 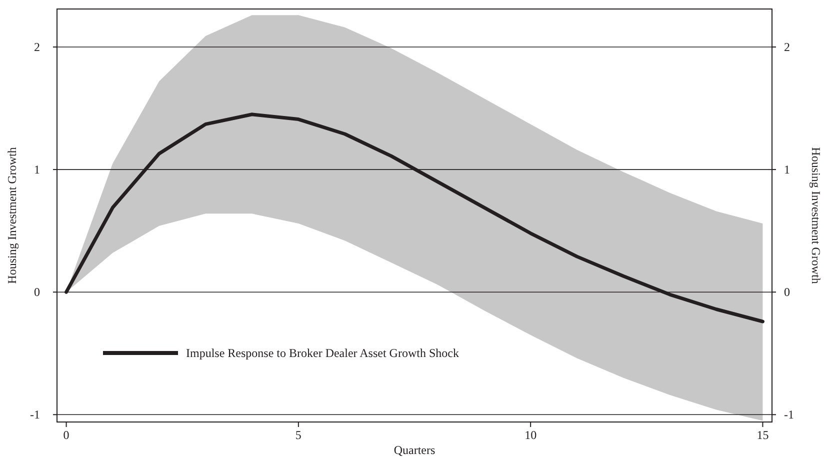 I want to click on x-tick-label: 15, so click(x=762, y=435).